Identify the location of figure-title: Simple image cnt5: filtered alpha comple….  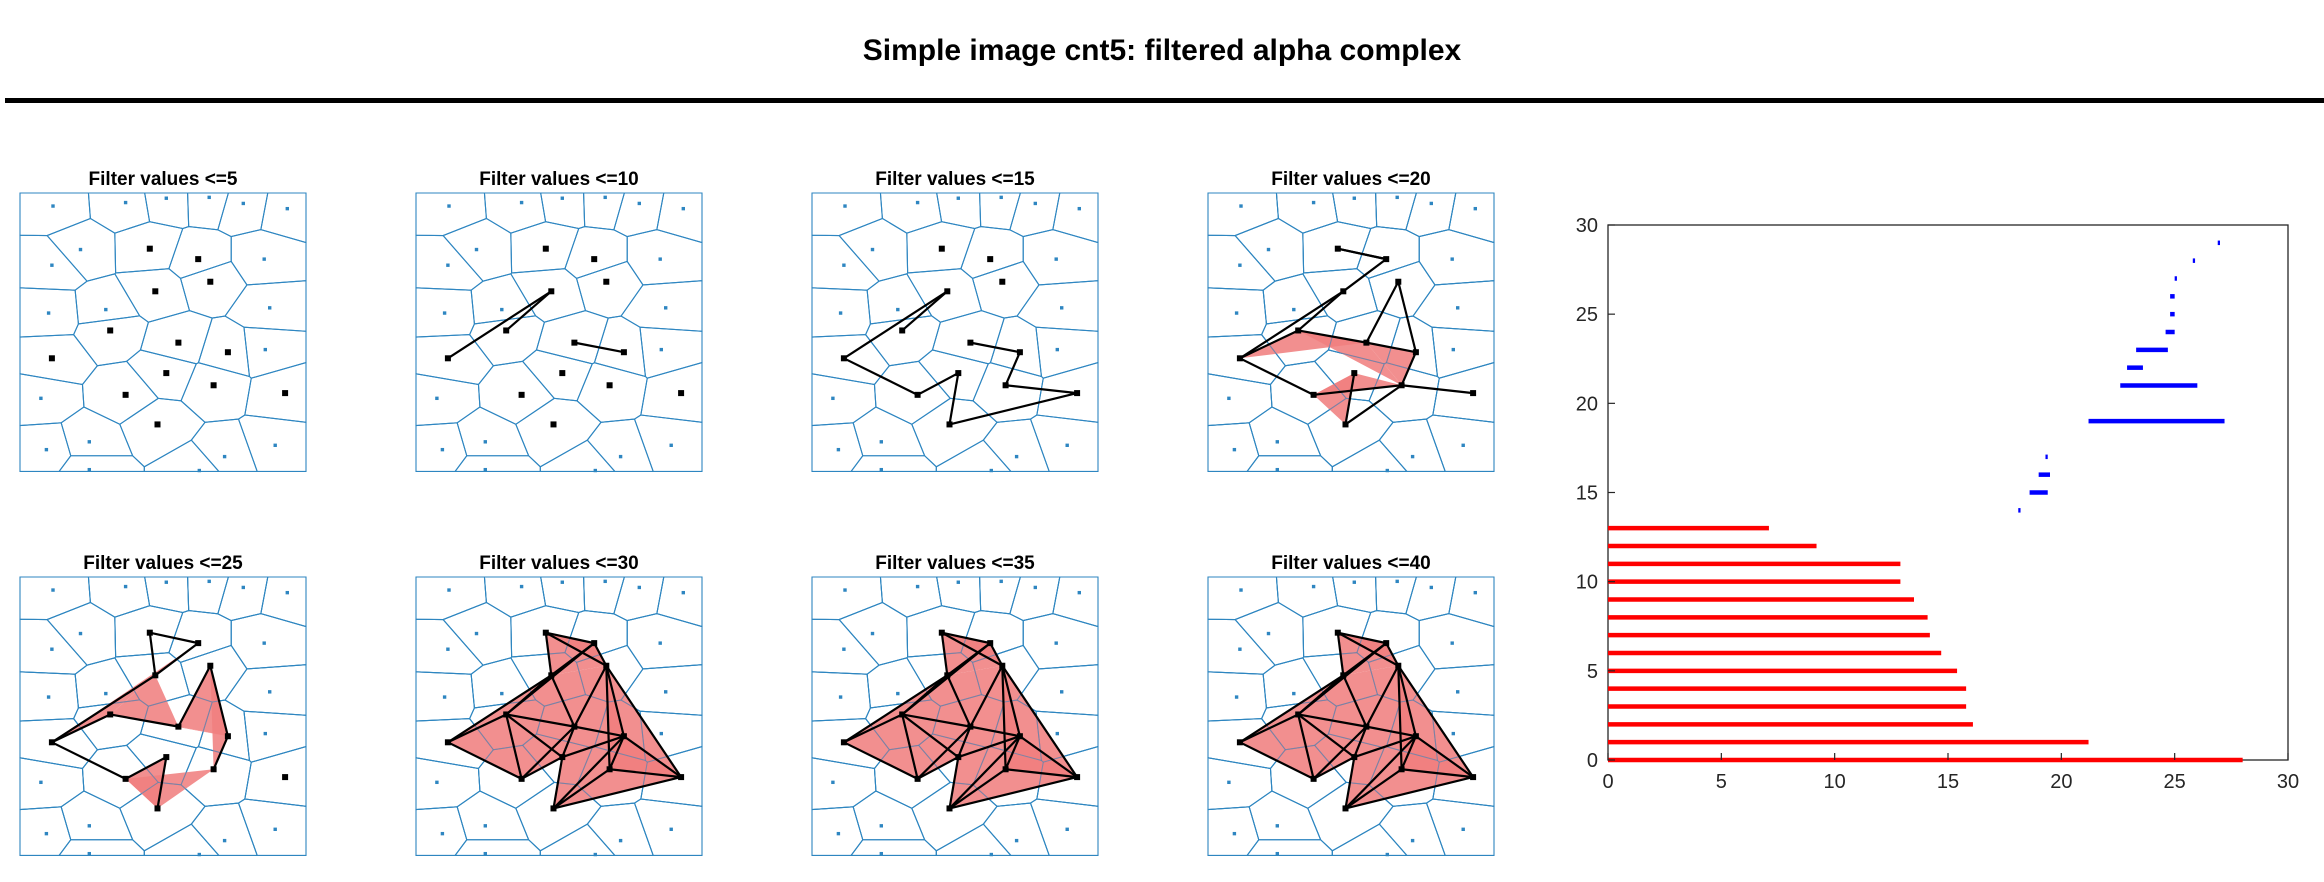
(1162, 50).